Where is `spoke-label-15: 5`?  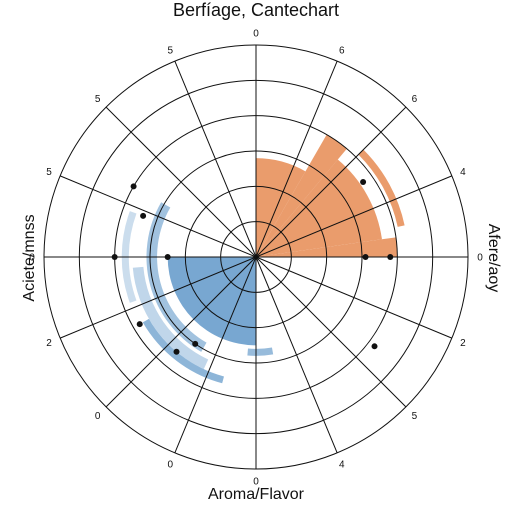 spoke-label-15: 5 is located at coordinates (170, 51).